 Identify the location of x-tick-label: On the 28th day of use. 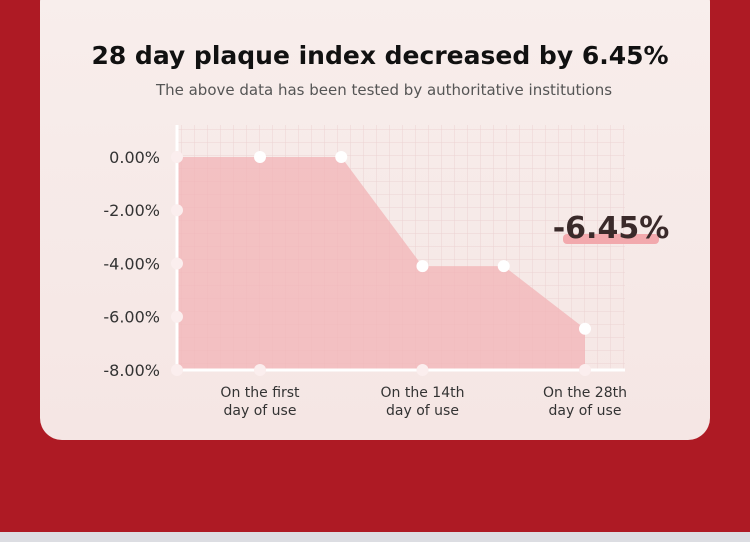
(585, 402).